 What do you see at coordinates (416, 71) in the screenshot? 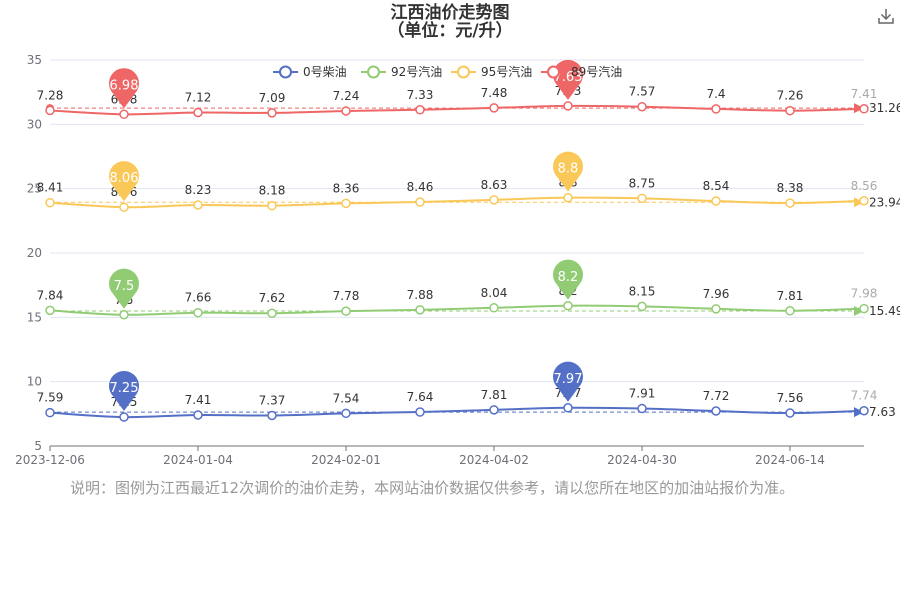
I see `legend-label: 92号汽油` at bounding box center [416, 71].